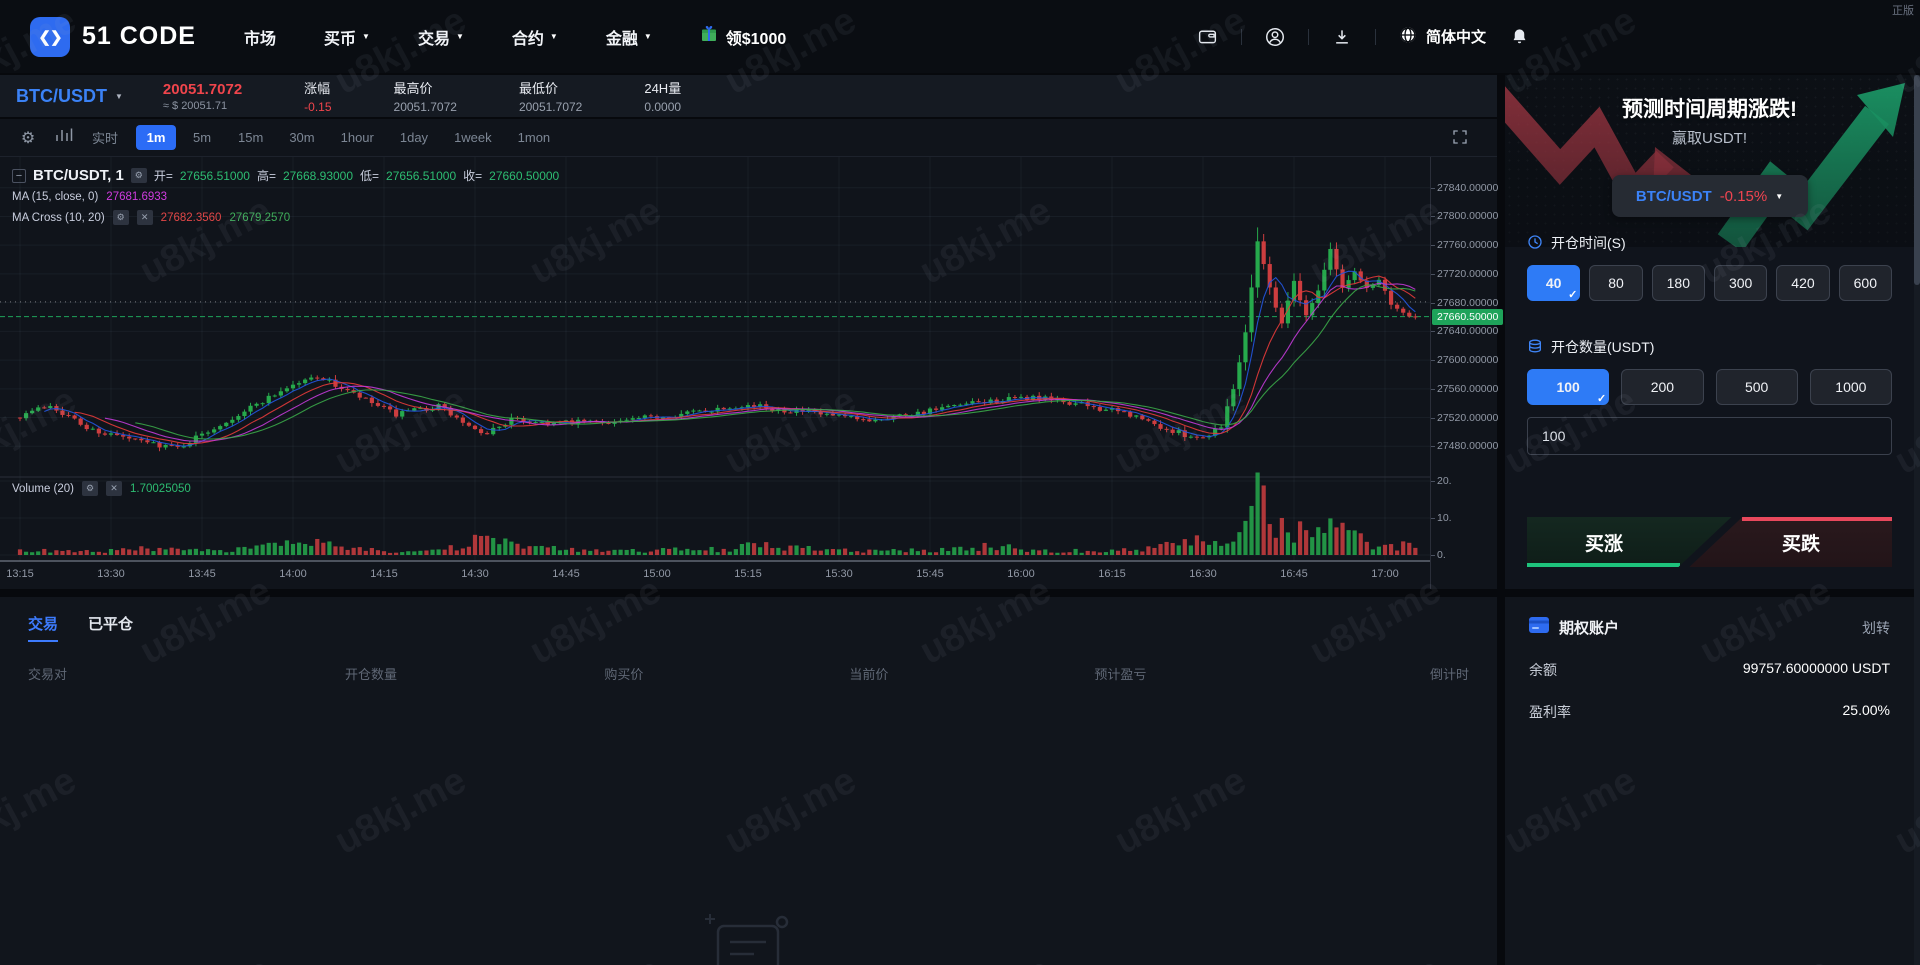  What do you see at coordinates (1455, 37) in the screenshot?
I see `language-label: 简体中文` at bounding box center [1455, 37].